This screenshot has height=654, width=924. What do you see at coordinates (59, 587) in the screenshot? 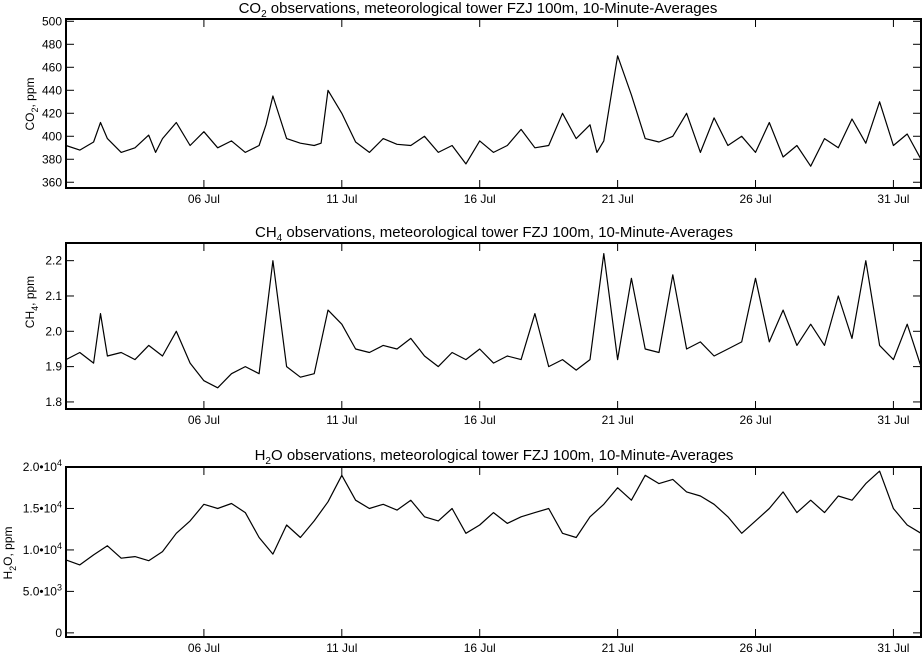
I see `h2o-y-tick-exponent: 3` at bounding box center [59, 587].